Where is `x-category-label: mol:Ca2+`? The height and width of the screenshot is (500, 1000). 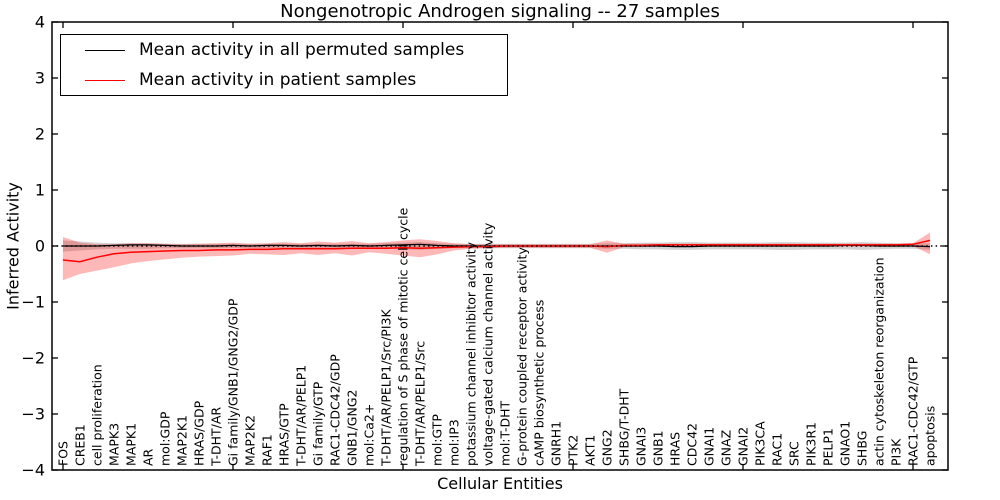
x-category-label: mol:Ca2+ is located at coordinates (369, 435).